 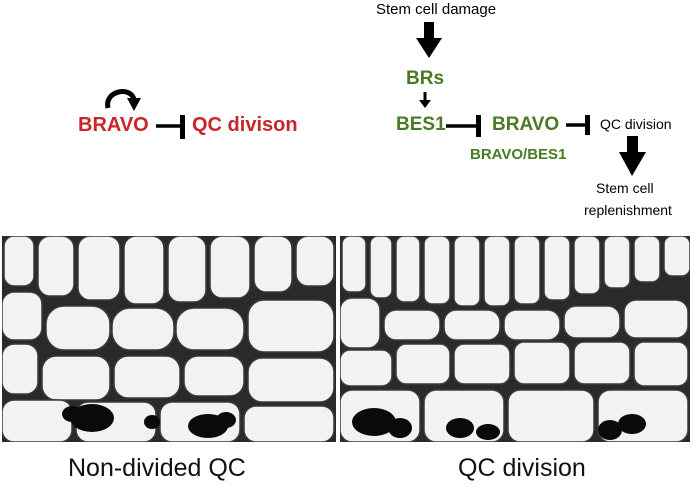 What do you see at coordinates (421, 124) in the screenshot?
I see `bes1-label: BES1` at bounding box center [421, 124].